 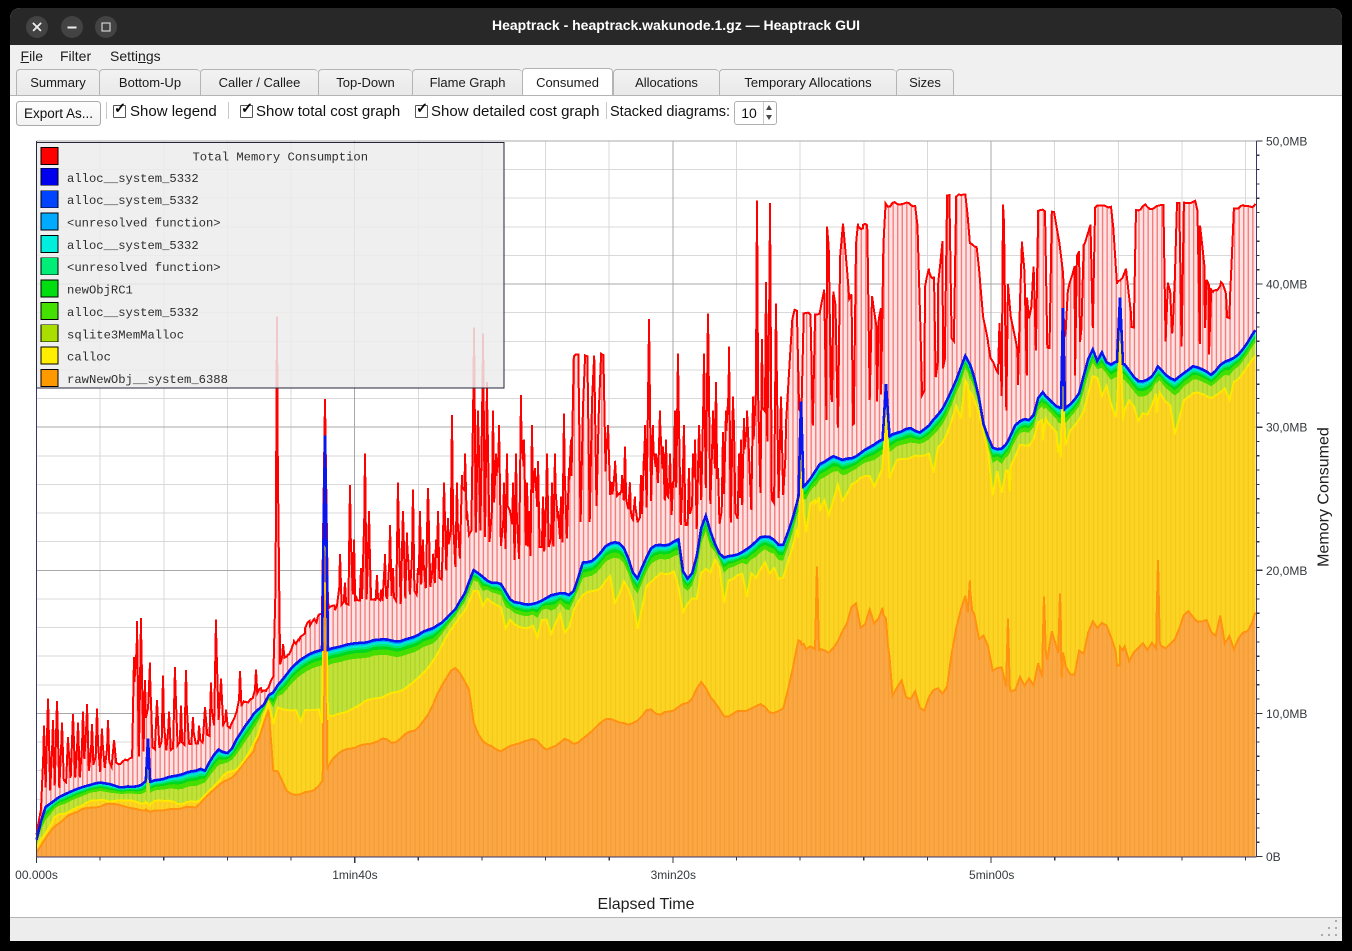 I want to click on svg-text: 50,0MB, so click(x=1286, y=142).